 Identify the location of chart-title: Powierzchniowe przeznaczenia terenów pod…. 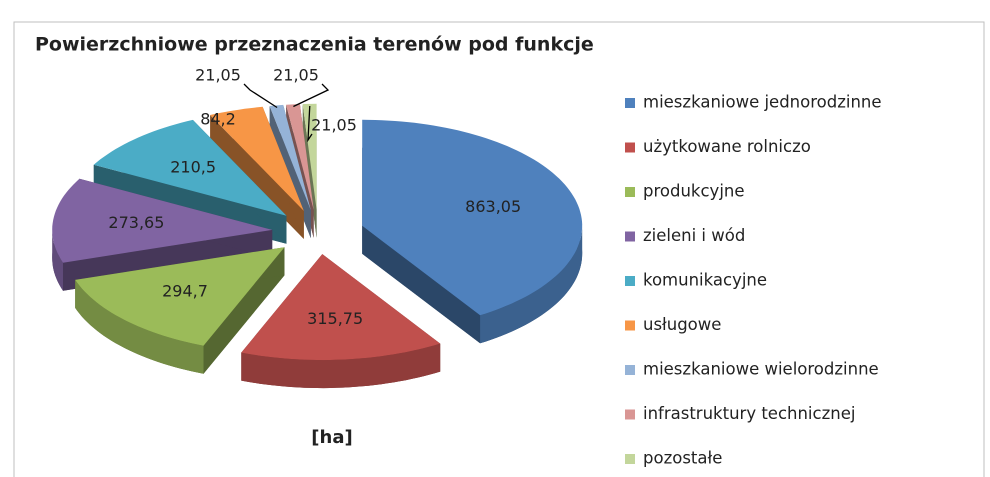
(314, 45).